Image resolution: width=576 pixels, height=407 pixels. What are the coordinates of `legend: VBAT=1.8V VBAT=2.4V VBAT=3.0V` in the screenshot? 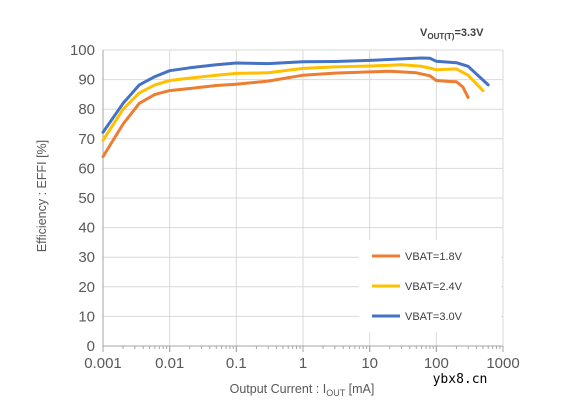 It's located at (430, 286).